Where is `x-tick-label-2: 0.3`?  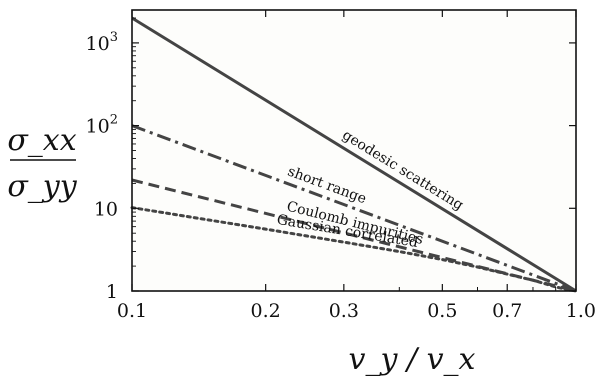 x-tick-label-2: 0.3 is located at coordinates (344, 311).